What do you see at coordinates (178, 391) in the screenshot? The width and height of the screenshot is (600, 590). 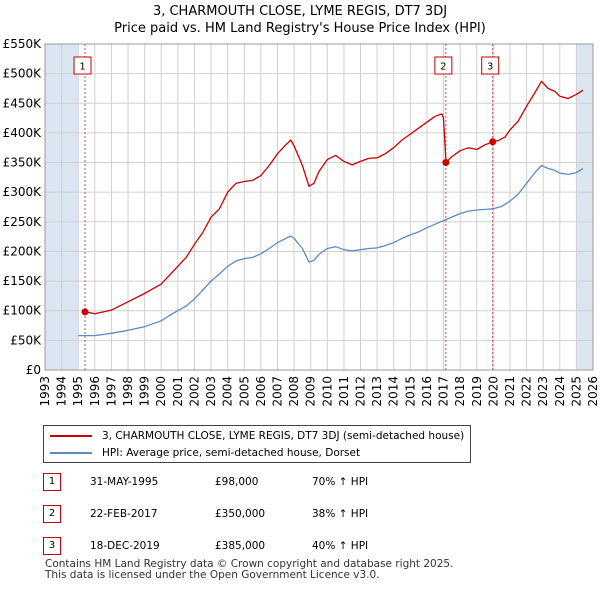 I see `x-tick-label: 2001` at bounding box center [178, 391].